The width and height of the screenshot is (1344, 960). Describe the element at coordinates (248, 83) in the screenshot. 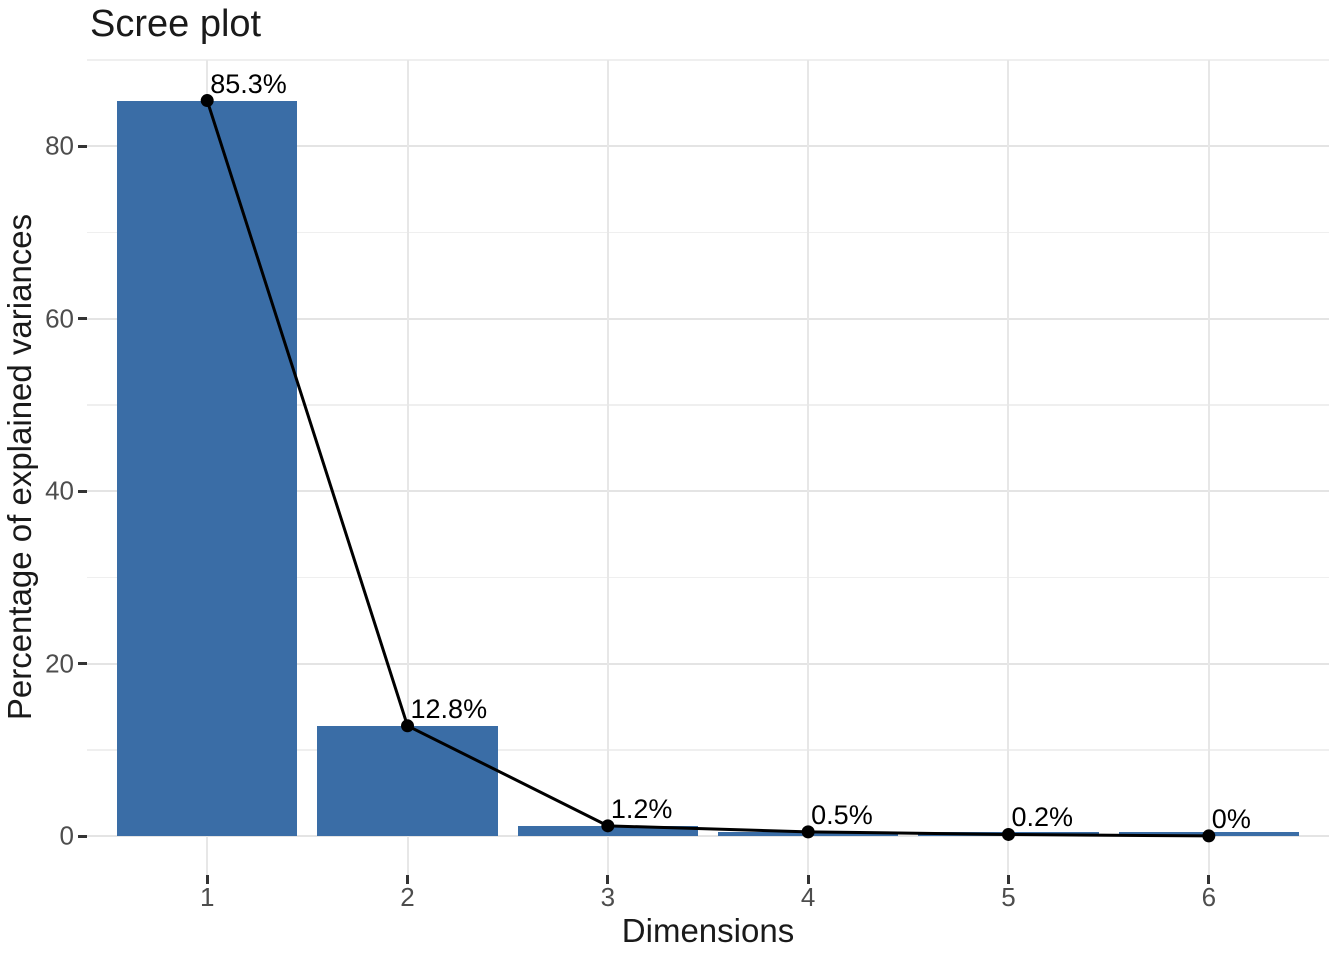

I see `point-label-dim-1: 85.3%` at that location.